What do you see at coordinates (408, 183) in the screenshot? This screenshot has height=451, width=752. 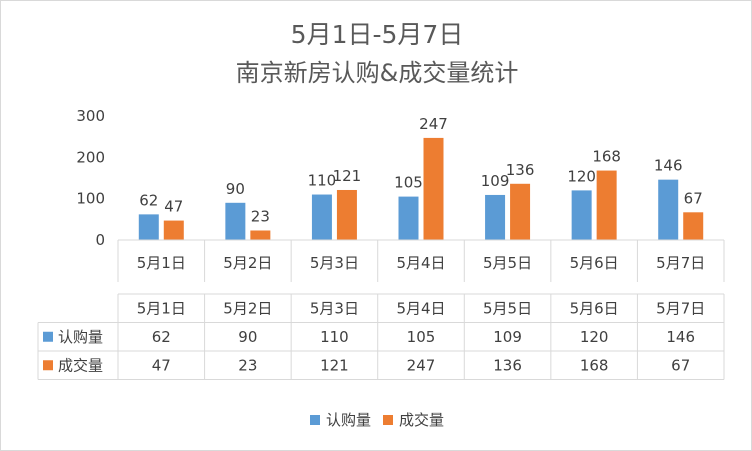 I see `data-label: 105` at bounding box center [408, 183].